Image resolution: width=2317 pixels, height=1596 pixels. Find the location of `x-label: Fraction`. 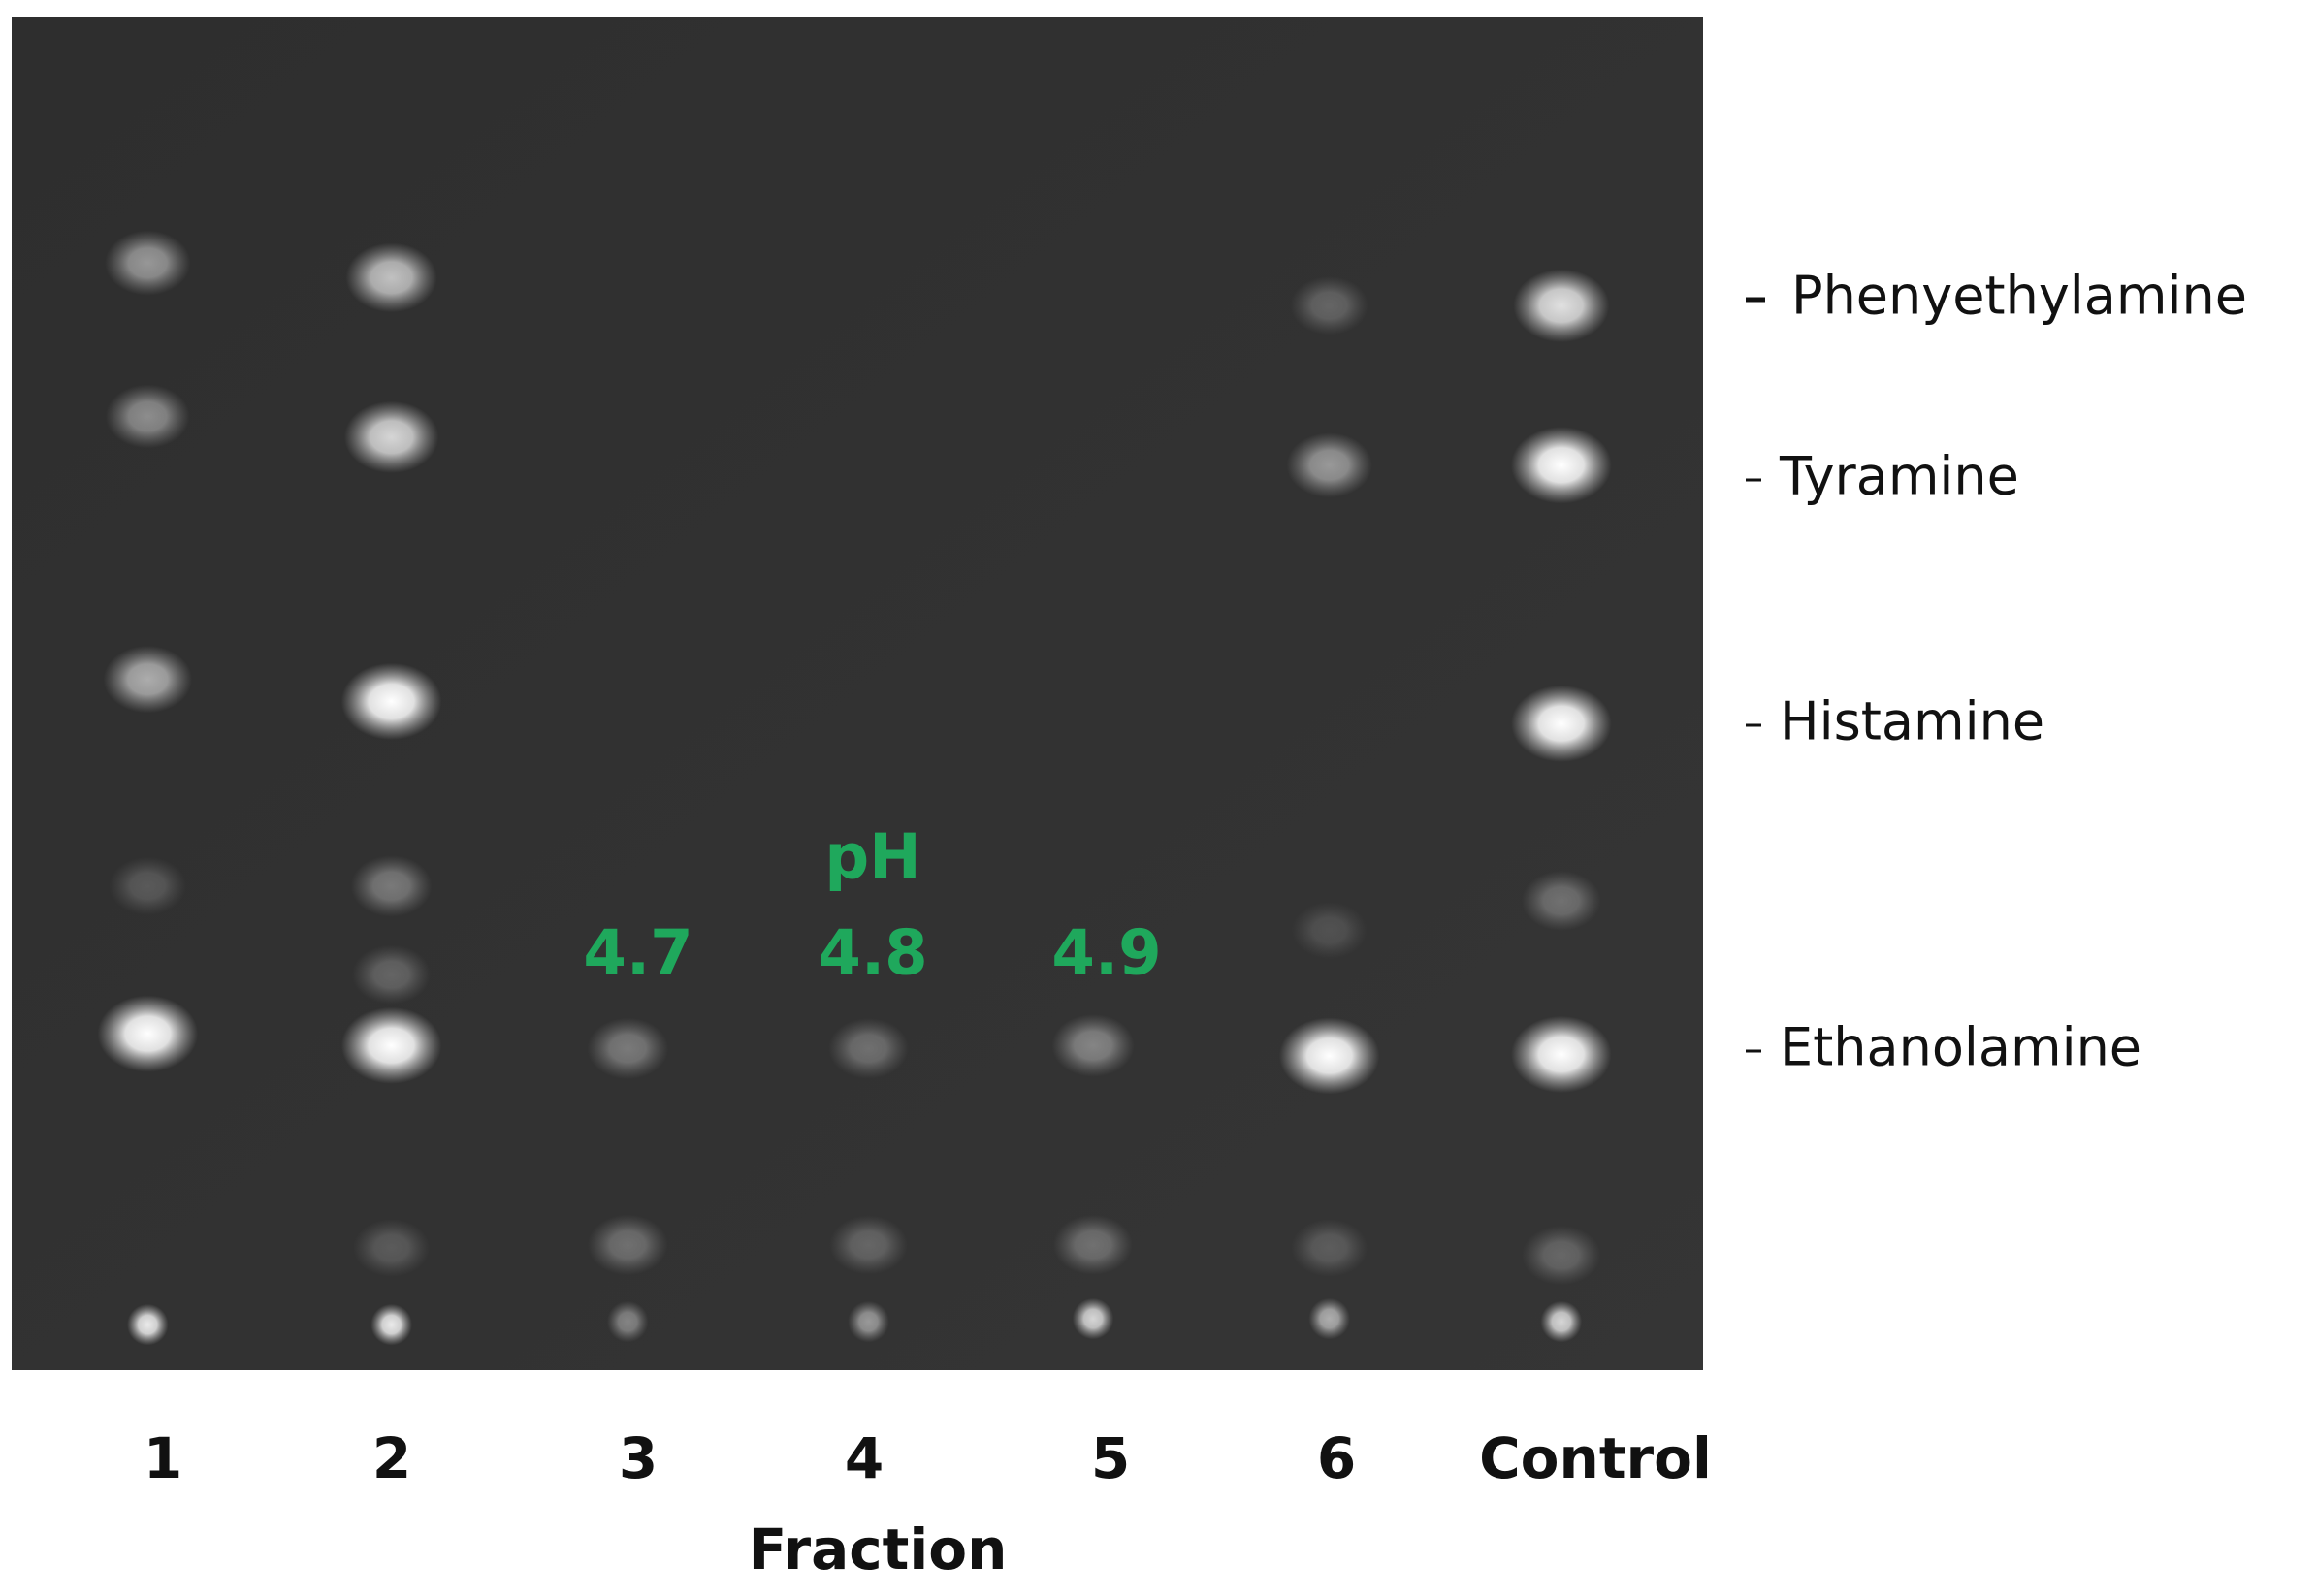

x-label: Fraction is located at coordinates (878, 1549).